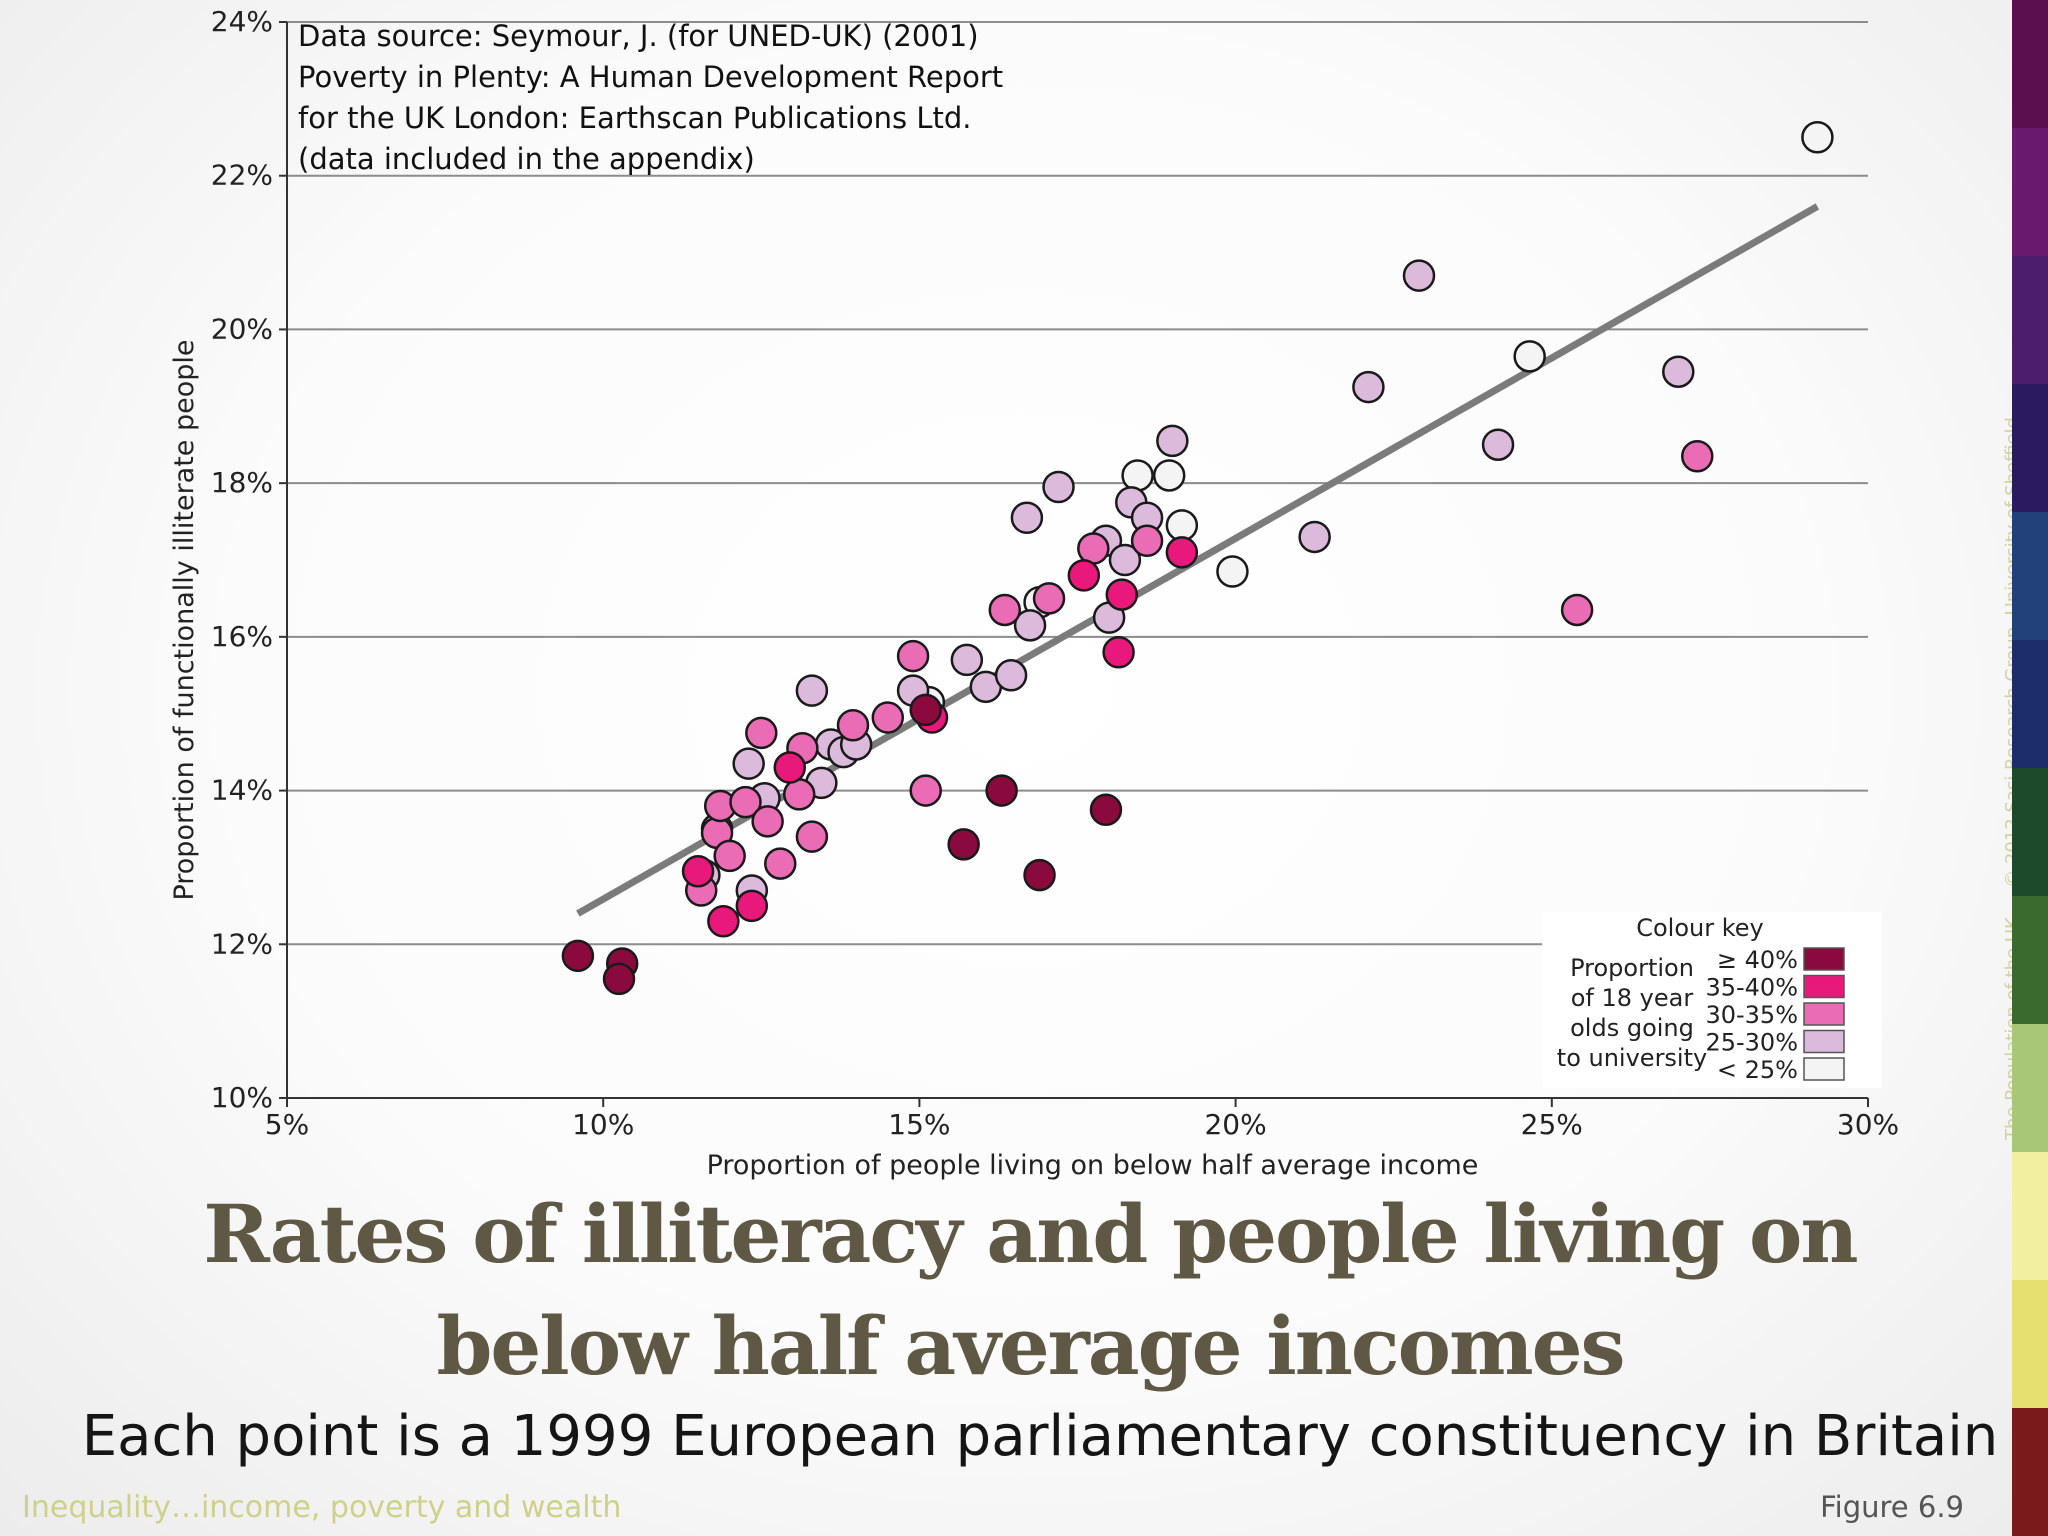  Describe the element at coordinates (1632, 1028) in the screenshot. I see `legend-description-line: olds going` at that location.